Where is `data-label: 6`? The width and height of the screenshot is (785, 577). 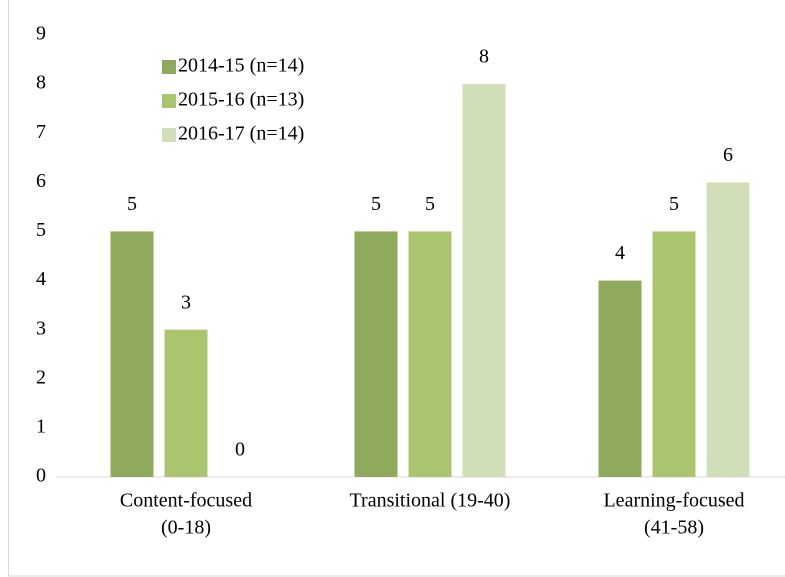
data-label: 6 is located at coordinates (728, 155).